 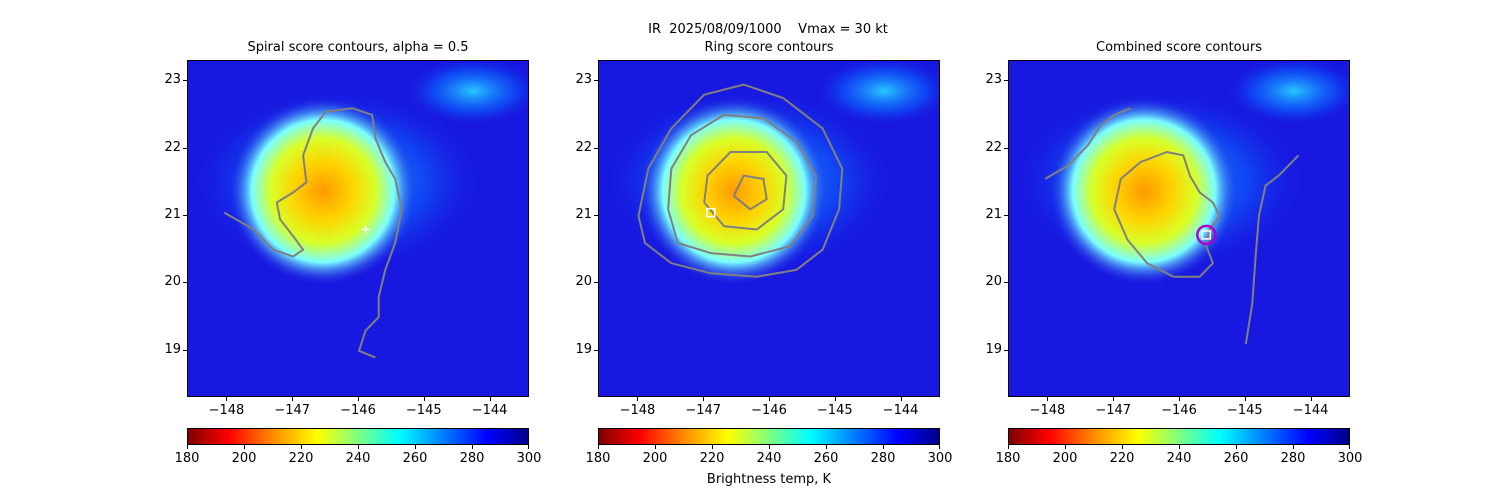 I want to click on panel-1-title: Spiral score contours, alpha = 0.5, so click(x=358, y=47).